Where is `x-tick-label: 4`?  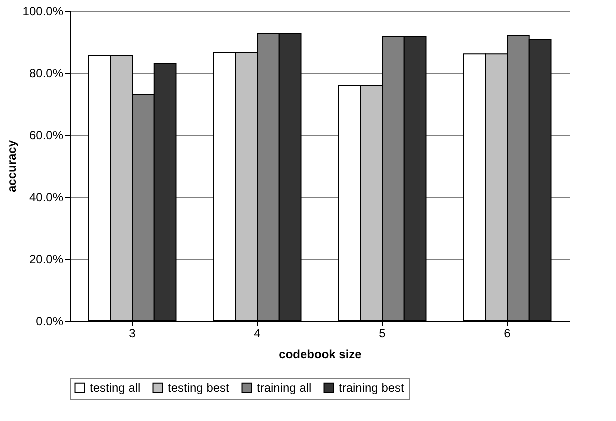
x-tick-label: 4 is located at coordinates (258, 333).